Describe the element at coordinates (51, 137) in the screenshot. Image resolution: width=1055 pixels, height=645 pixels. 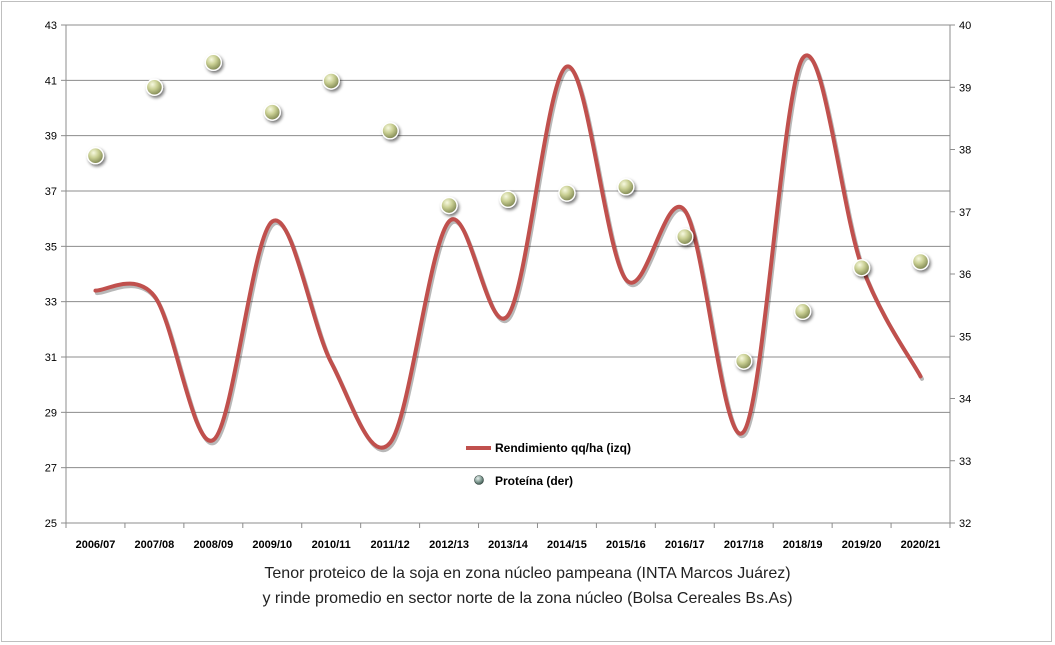
I see `tick-label-left: 39` at that location.